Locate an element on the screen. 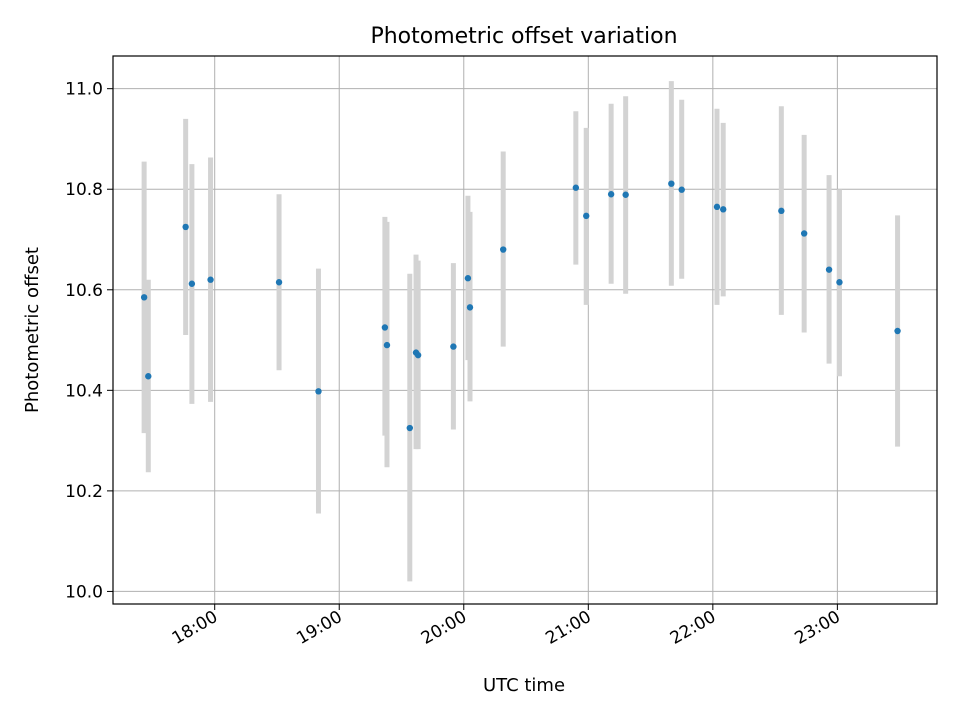  y-tick-label: 10.0 is located at coordinates (84, 592).